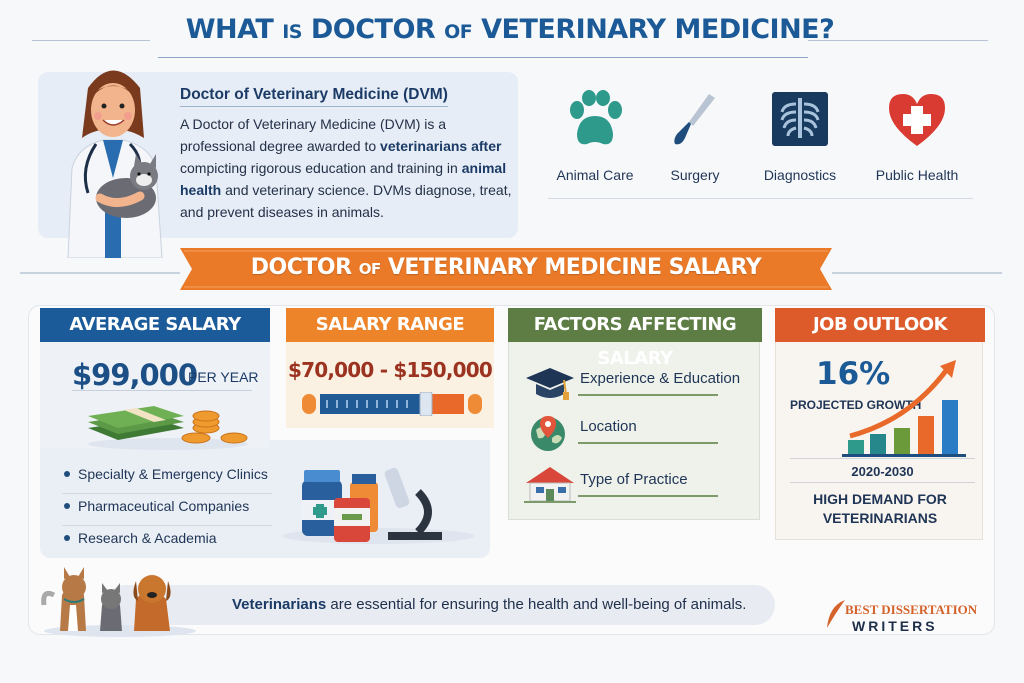  I want to click on average-salary-divider, so click(162, 390).